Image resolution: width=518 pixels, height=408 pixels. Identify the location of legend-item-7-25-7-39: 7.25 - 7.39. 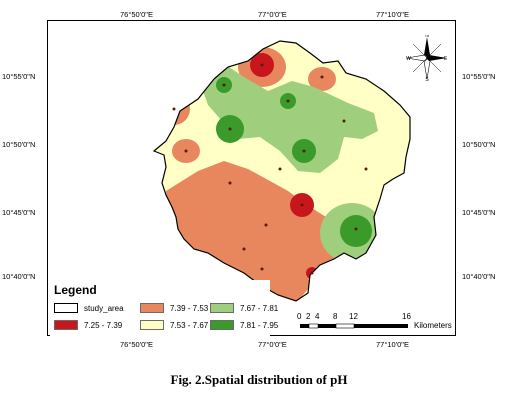
(88, 325).